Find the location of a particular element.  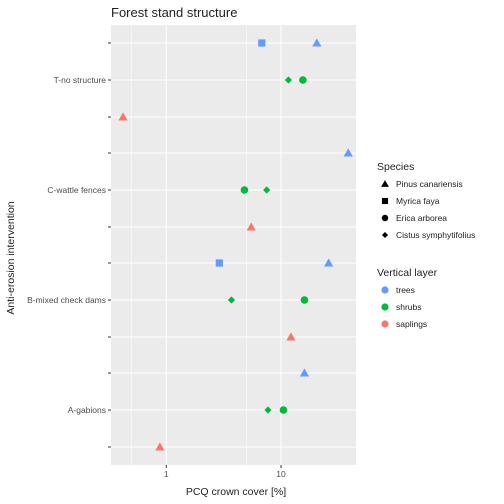

y-tick-label: A-gabions is located at coordinates (87, 410).